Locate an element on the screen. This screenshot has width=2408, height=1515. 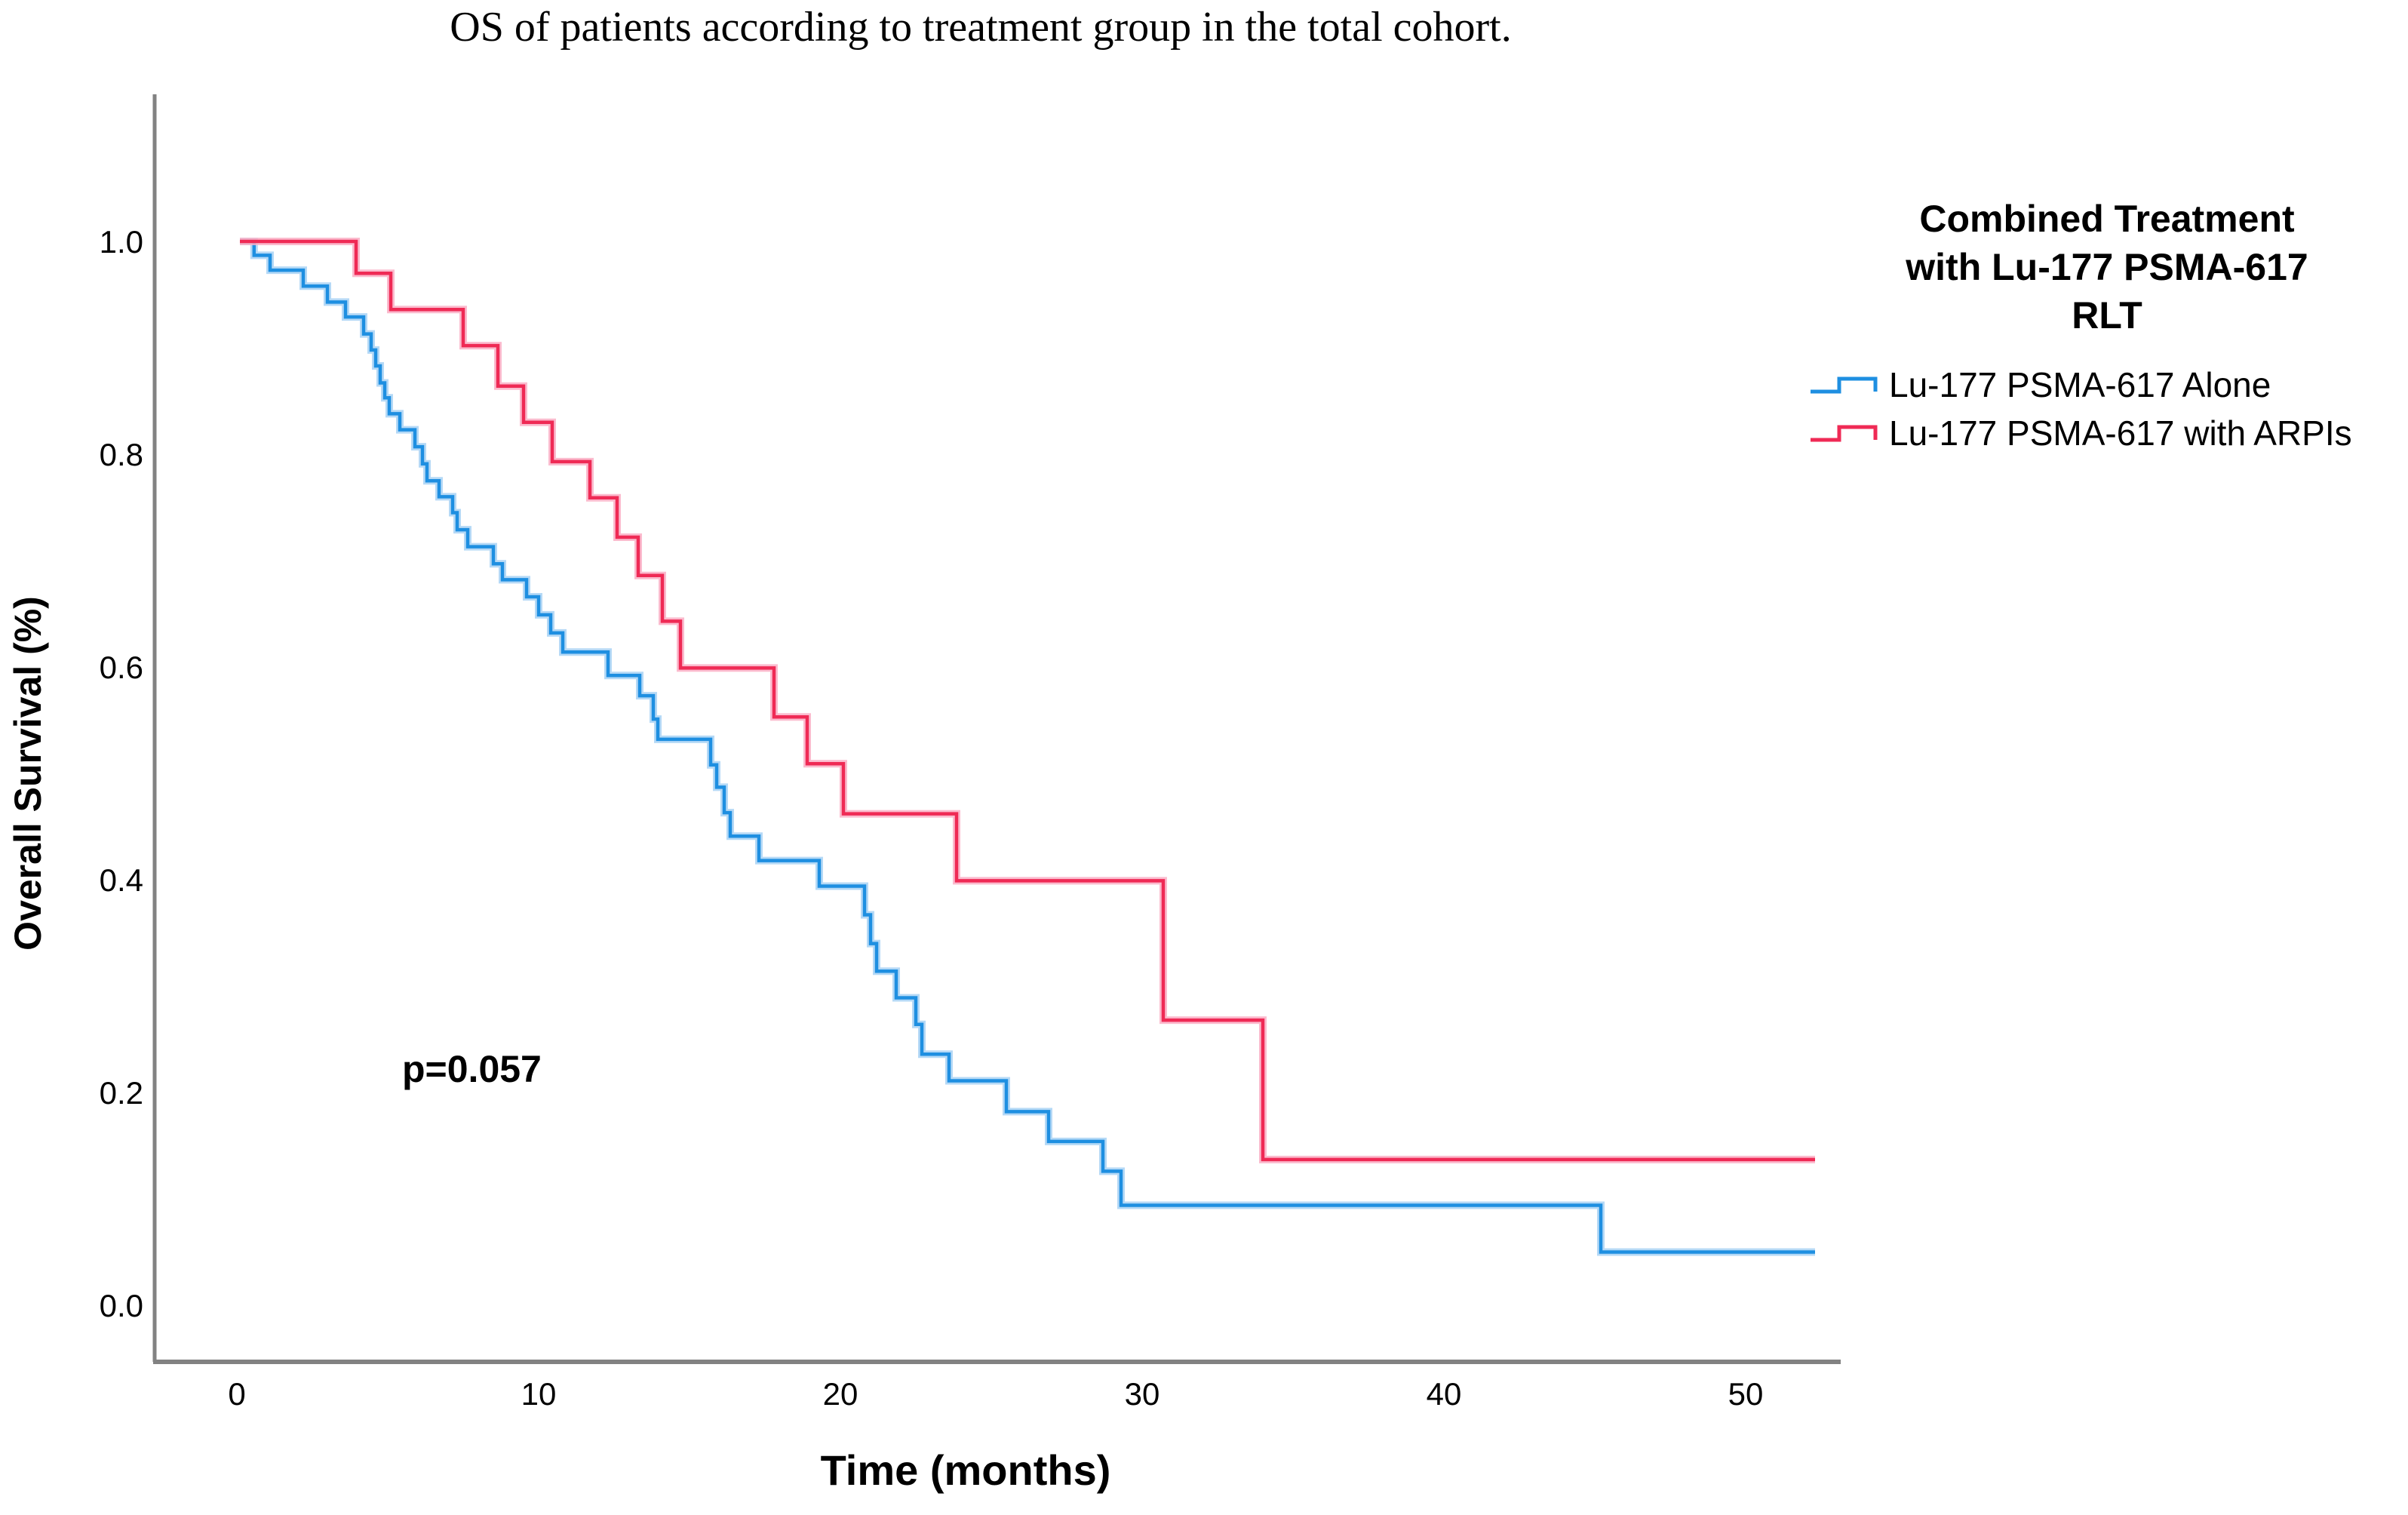
x-tick-label: 50 is located at coordinates (1746, 1394).